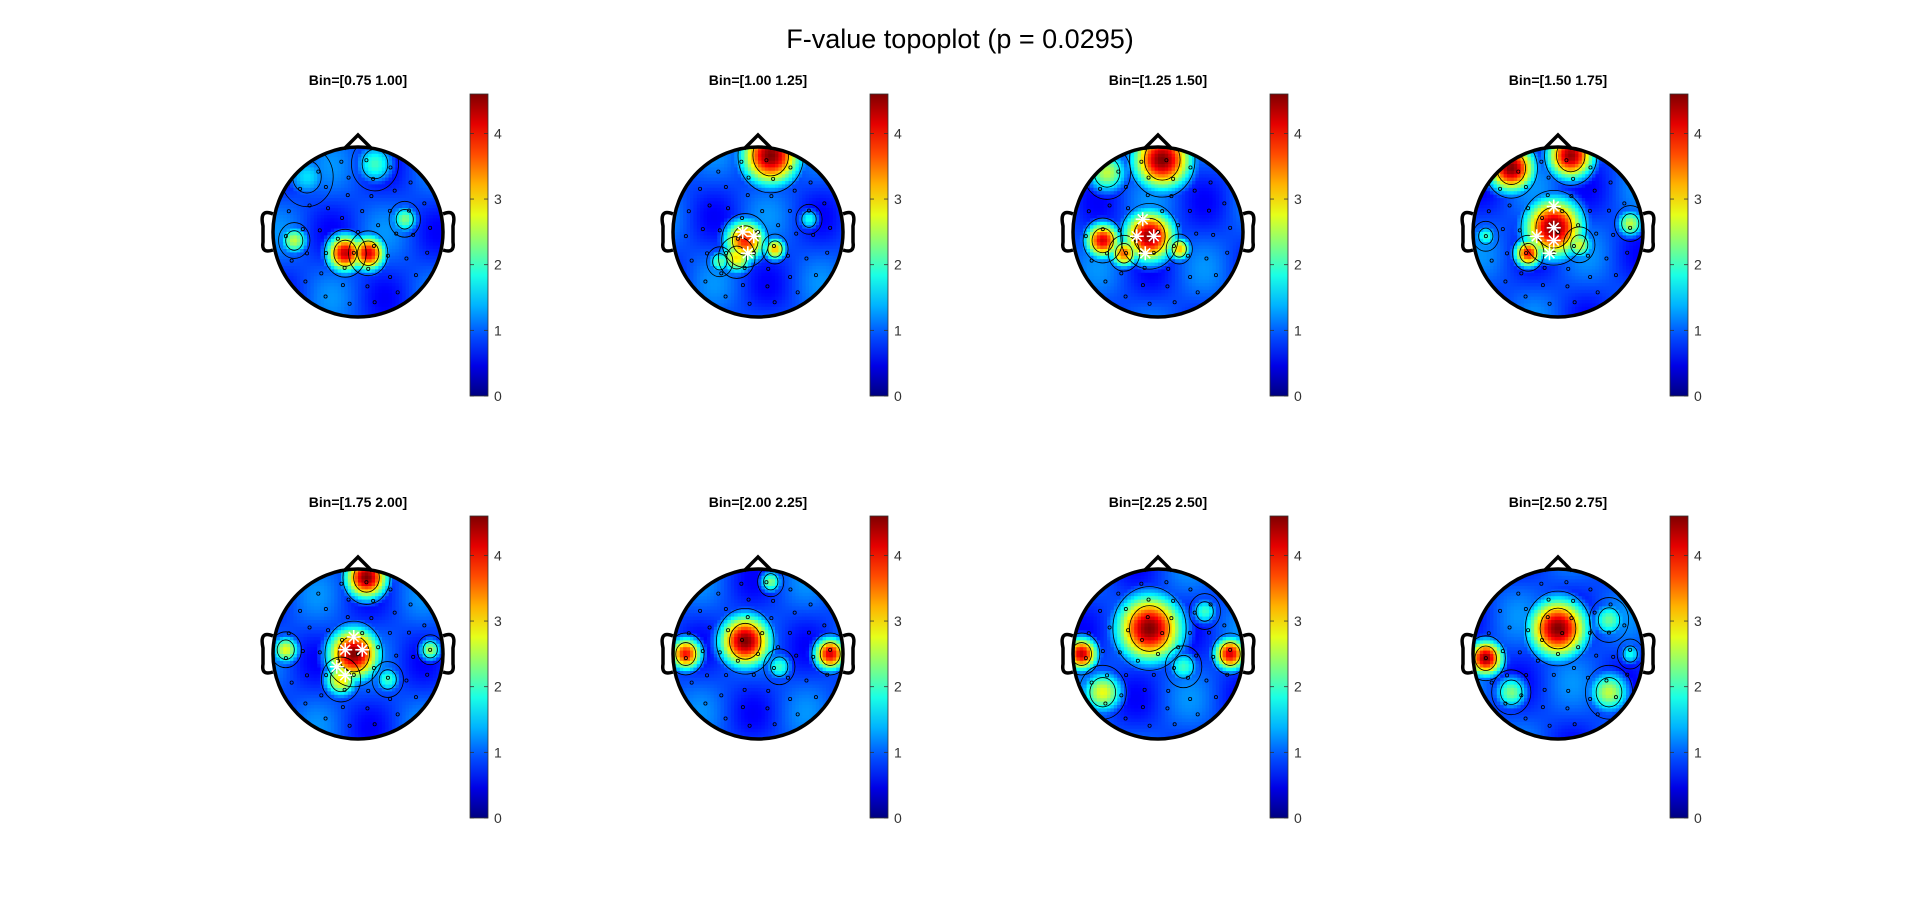  Describe the element at coordinates (1279, 245) in the screenshot. I see `colorbar` at that location.